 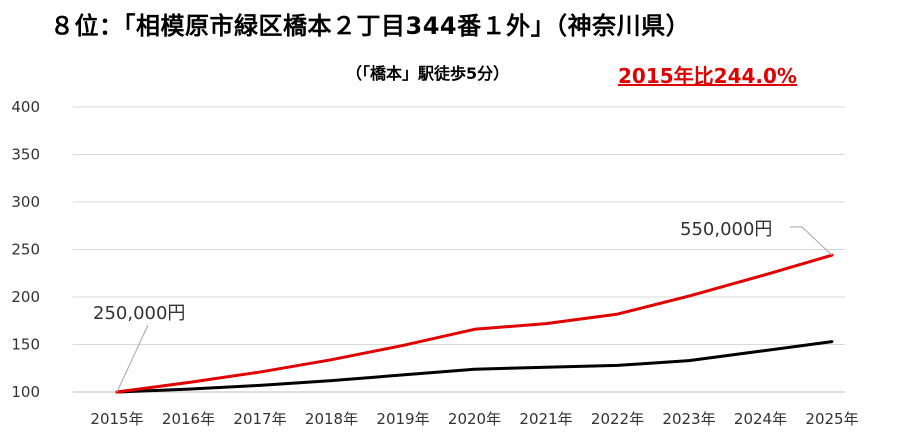 What do you see at coordinates (617, 419) in the screenshot?
I see `x-tick-label: 2022年` at bounding box center [617, 419].